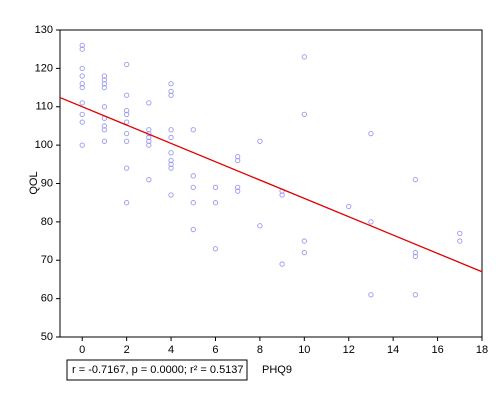 The image size is (500, 400). I want to click on y-tick-label: 90, so click(47, 183).